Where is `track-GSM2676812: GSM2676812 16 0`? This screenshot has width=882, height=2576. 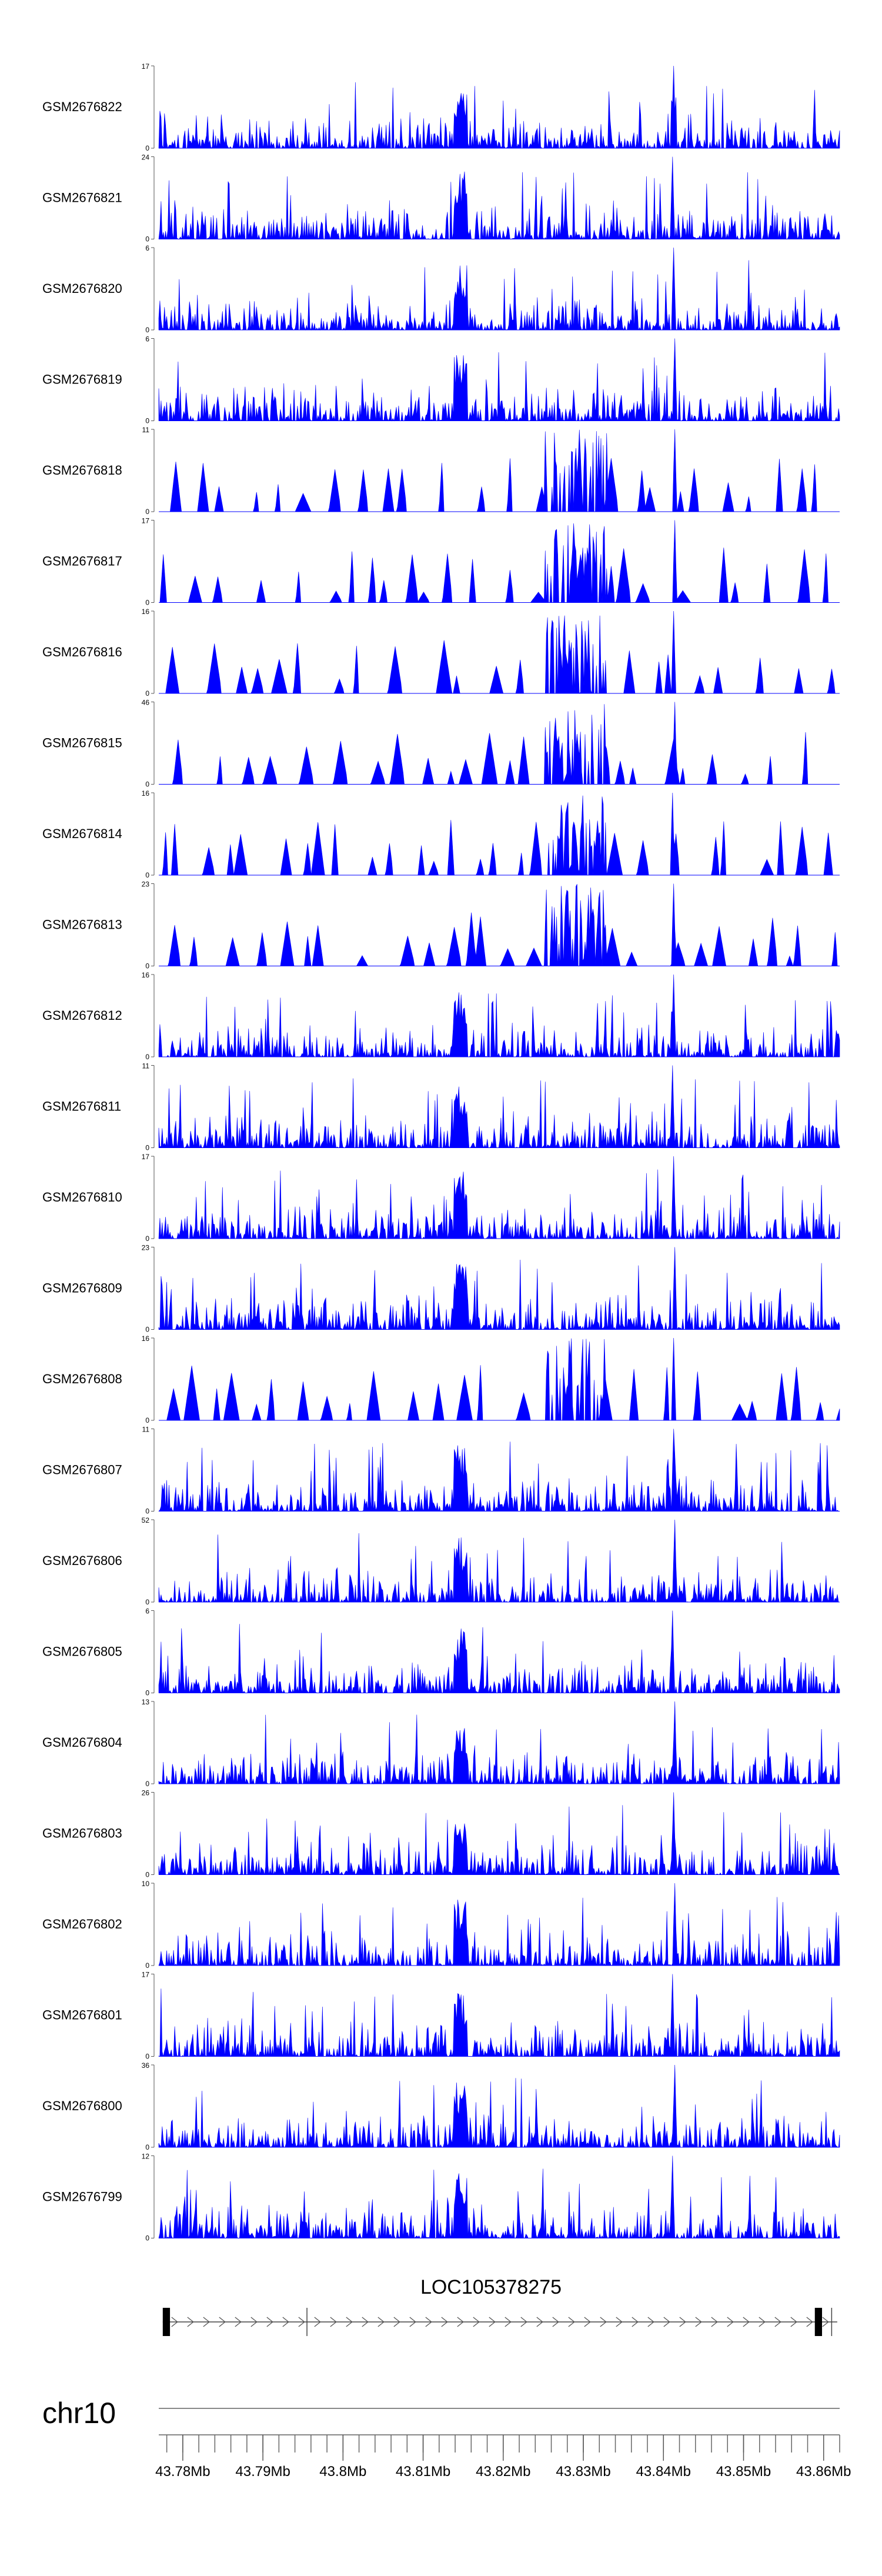 track-GSM2676812: GSM2676812 16 0 is located at coordinates (441, 1016).